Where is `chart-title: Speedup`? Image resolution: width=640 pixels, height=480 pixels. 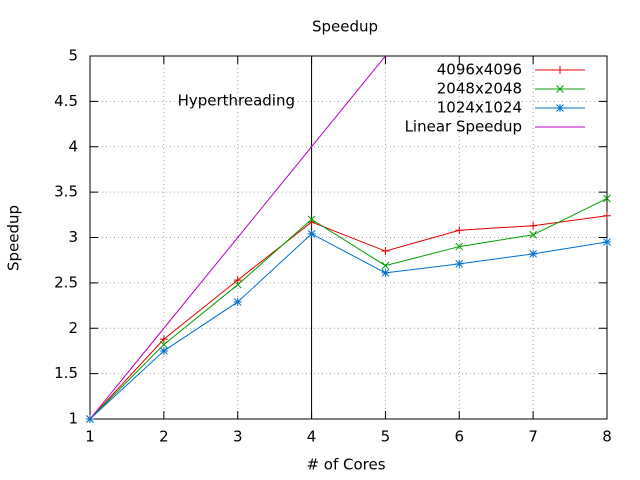 chart-title: Speedup is located at coordinates (345, 27).